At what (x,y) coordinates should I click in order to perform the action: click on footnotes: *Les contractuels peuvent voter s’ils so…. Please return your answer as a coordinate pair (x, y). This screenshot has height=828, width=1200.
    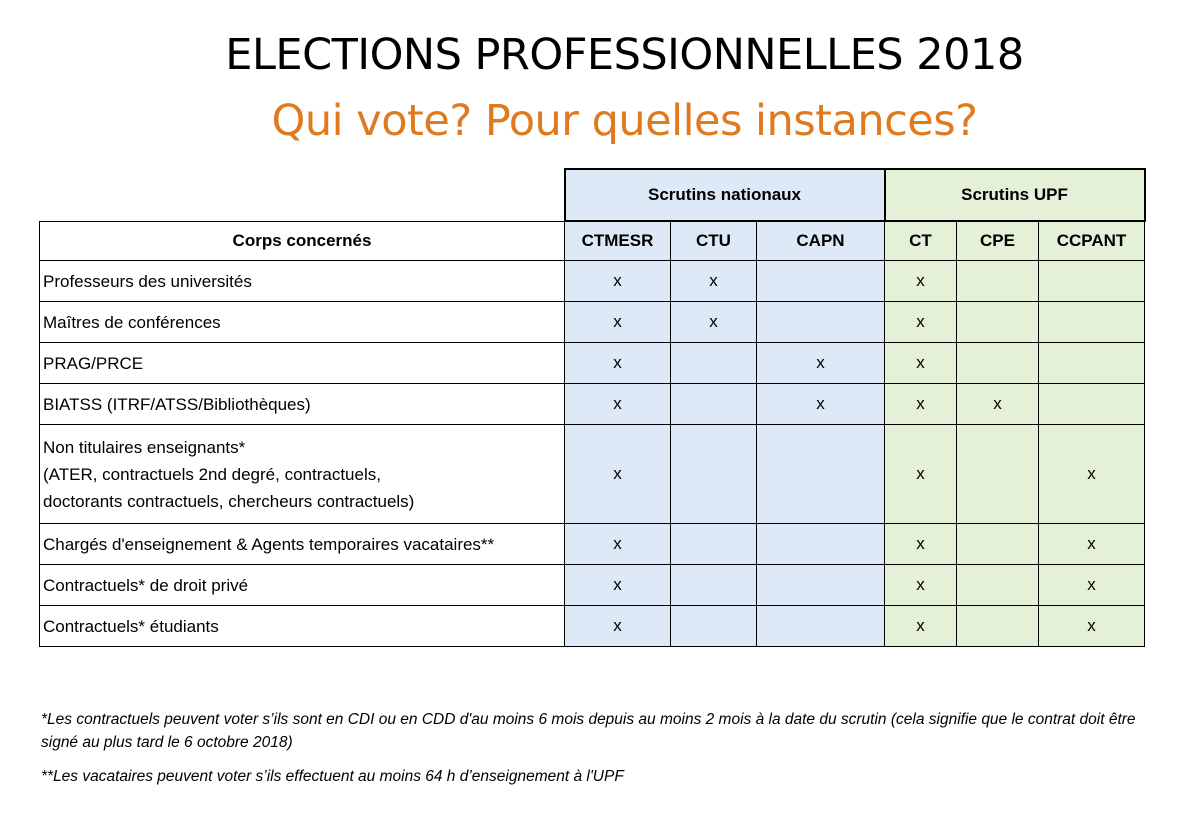
    Looking at the image, I should click on (601, 748).